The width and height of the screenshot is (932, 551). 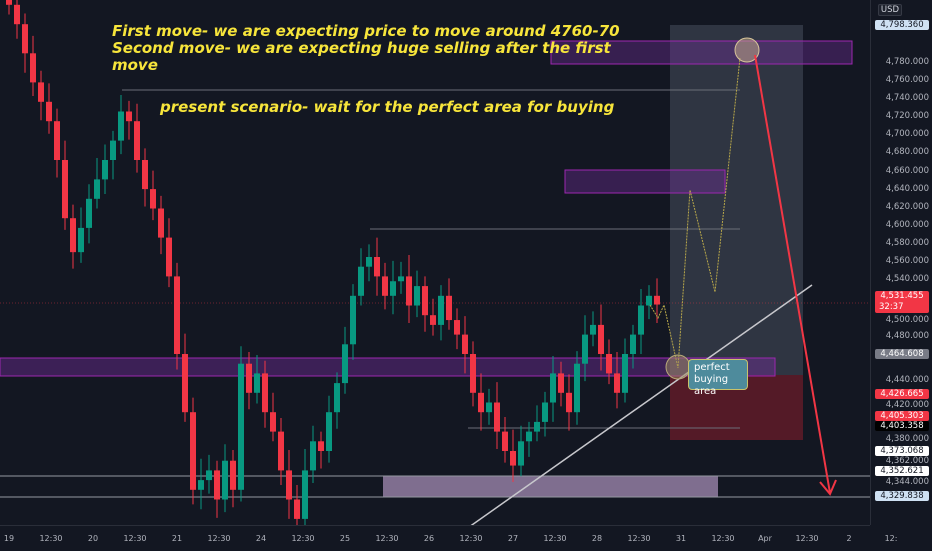 What do you see at coordinates (678, 367) in the screenshot?
I see `buy-circle` at bounding box center [678, 367].